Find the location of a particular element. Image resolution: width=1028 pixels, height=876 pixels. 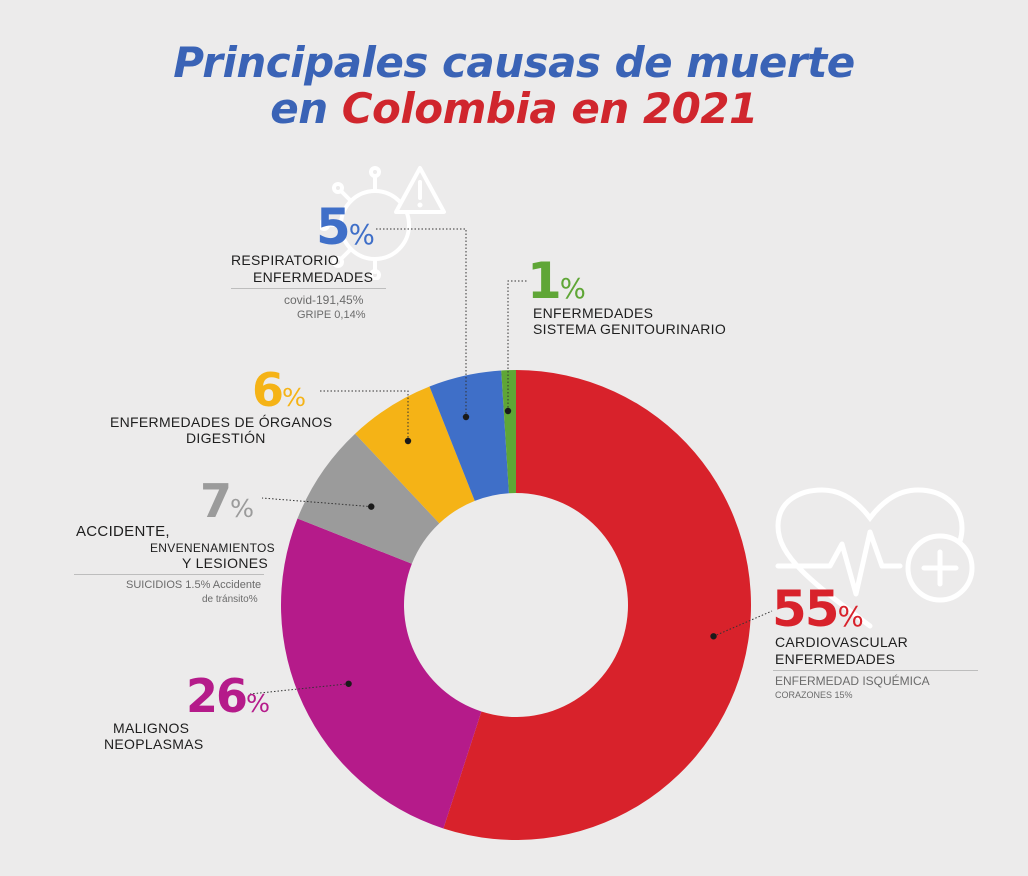

slice-accidente is located at coordinates (368, 498).